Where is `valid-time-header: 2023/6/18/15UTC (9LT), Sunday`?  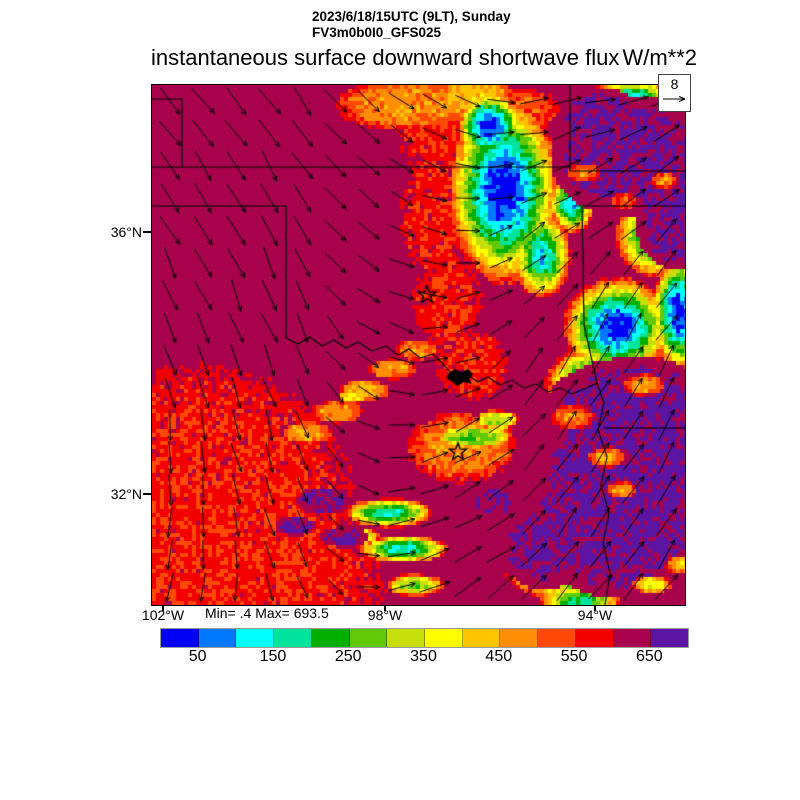 valid-time-header: 2023/6/18/15UTC (9LT), Sunday is located at coordinates (411, 16).